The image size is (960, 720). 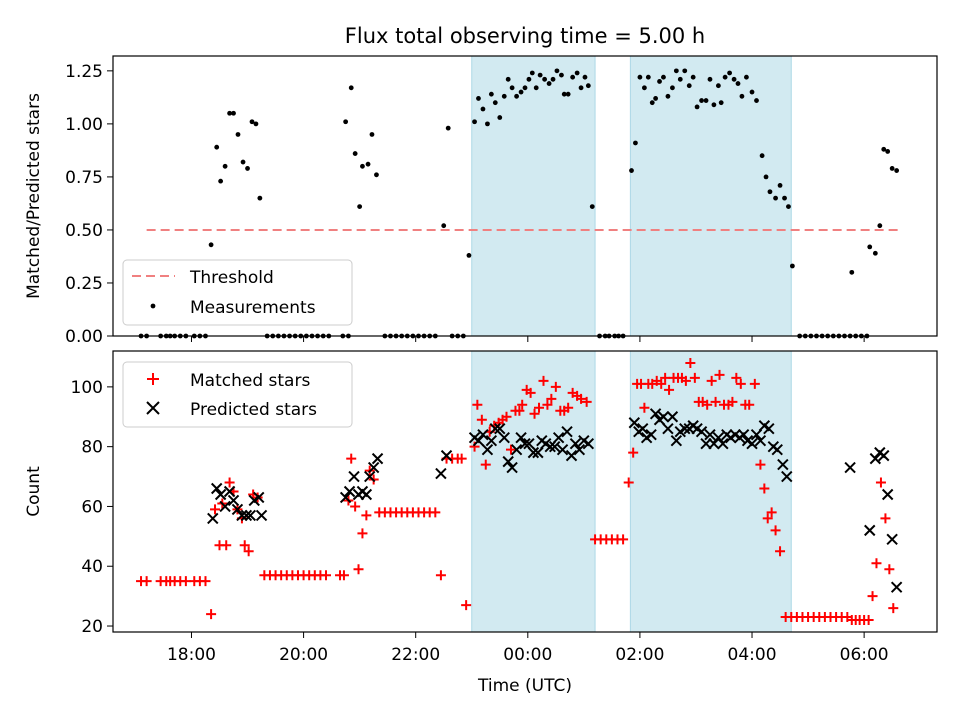 I want to click on x-tick-label: 20:00, so click(x=303, y=655).